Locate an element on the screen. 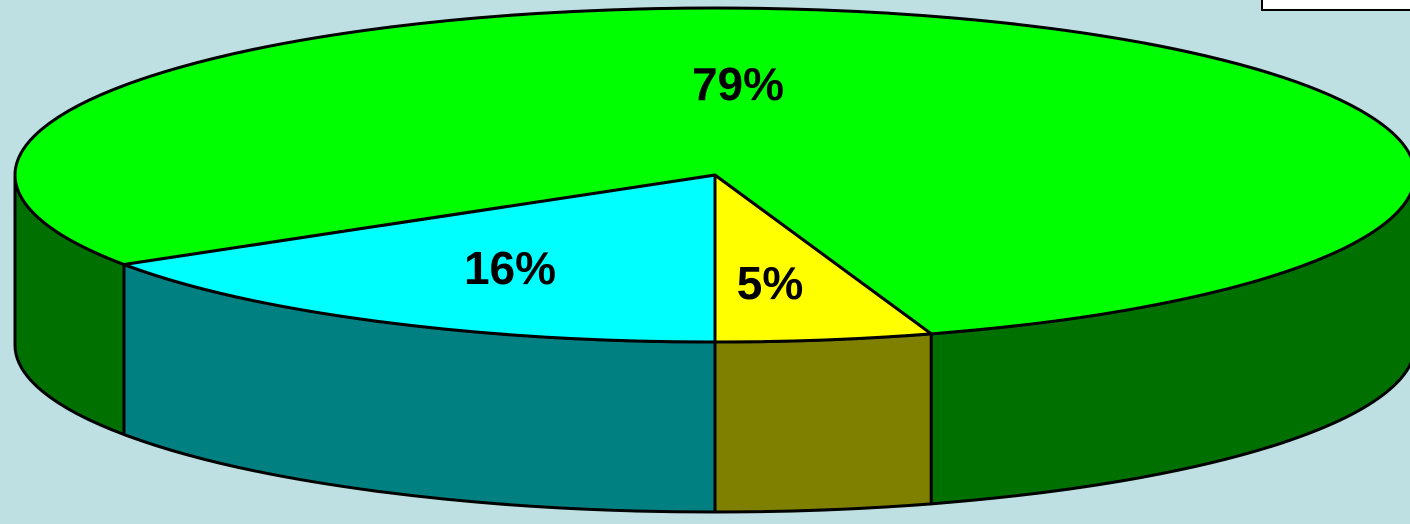  data-label: 79% is located at coordinates (738, 84).